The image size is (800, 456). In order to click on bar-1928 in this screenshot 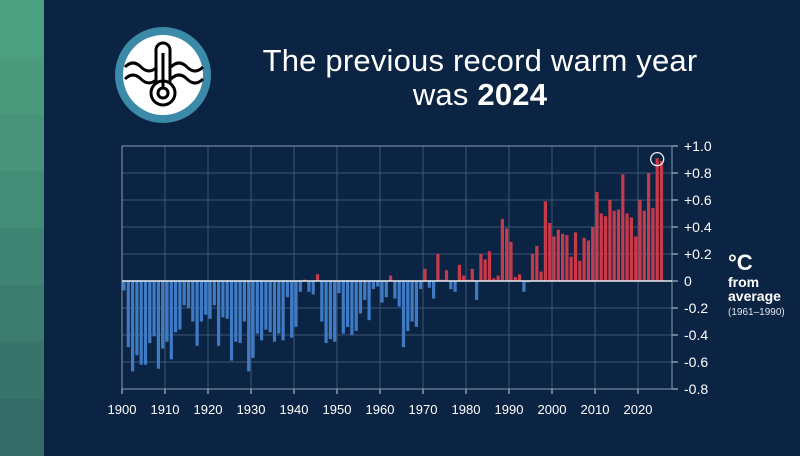, I will do `click(244, 301)`.